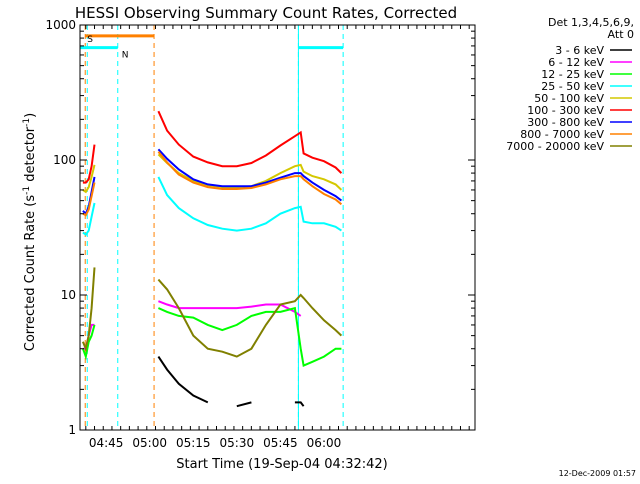 Image resolution: width=640 pixels, height=484 pixels. Describe the element at coordinates (68, 295) in the screenshot. I see `y-tick-label: 10` at that location.